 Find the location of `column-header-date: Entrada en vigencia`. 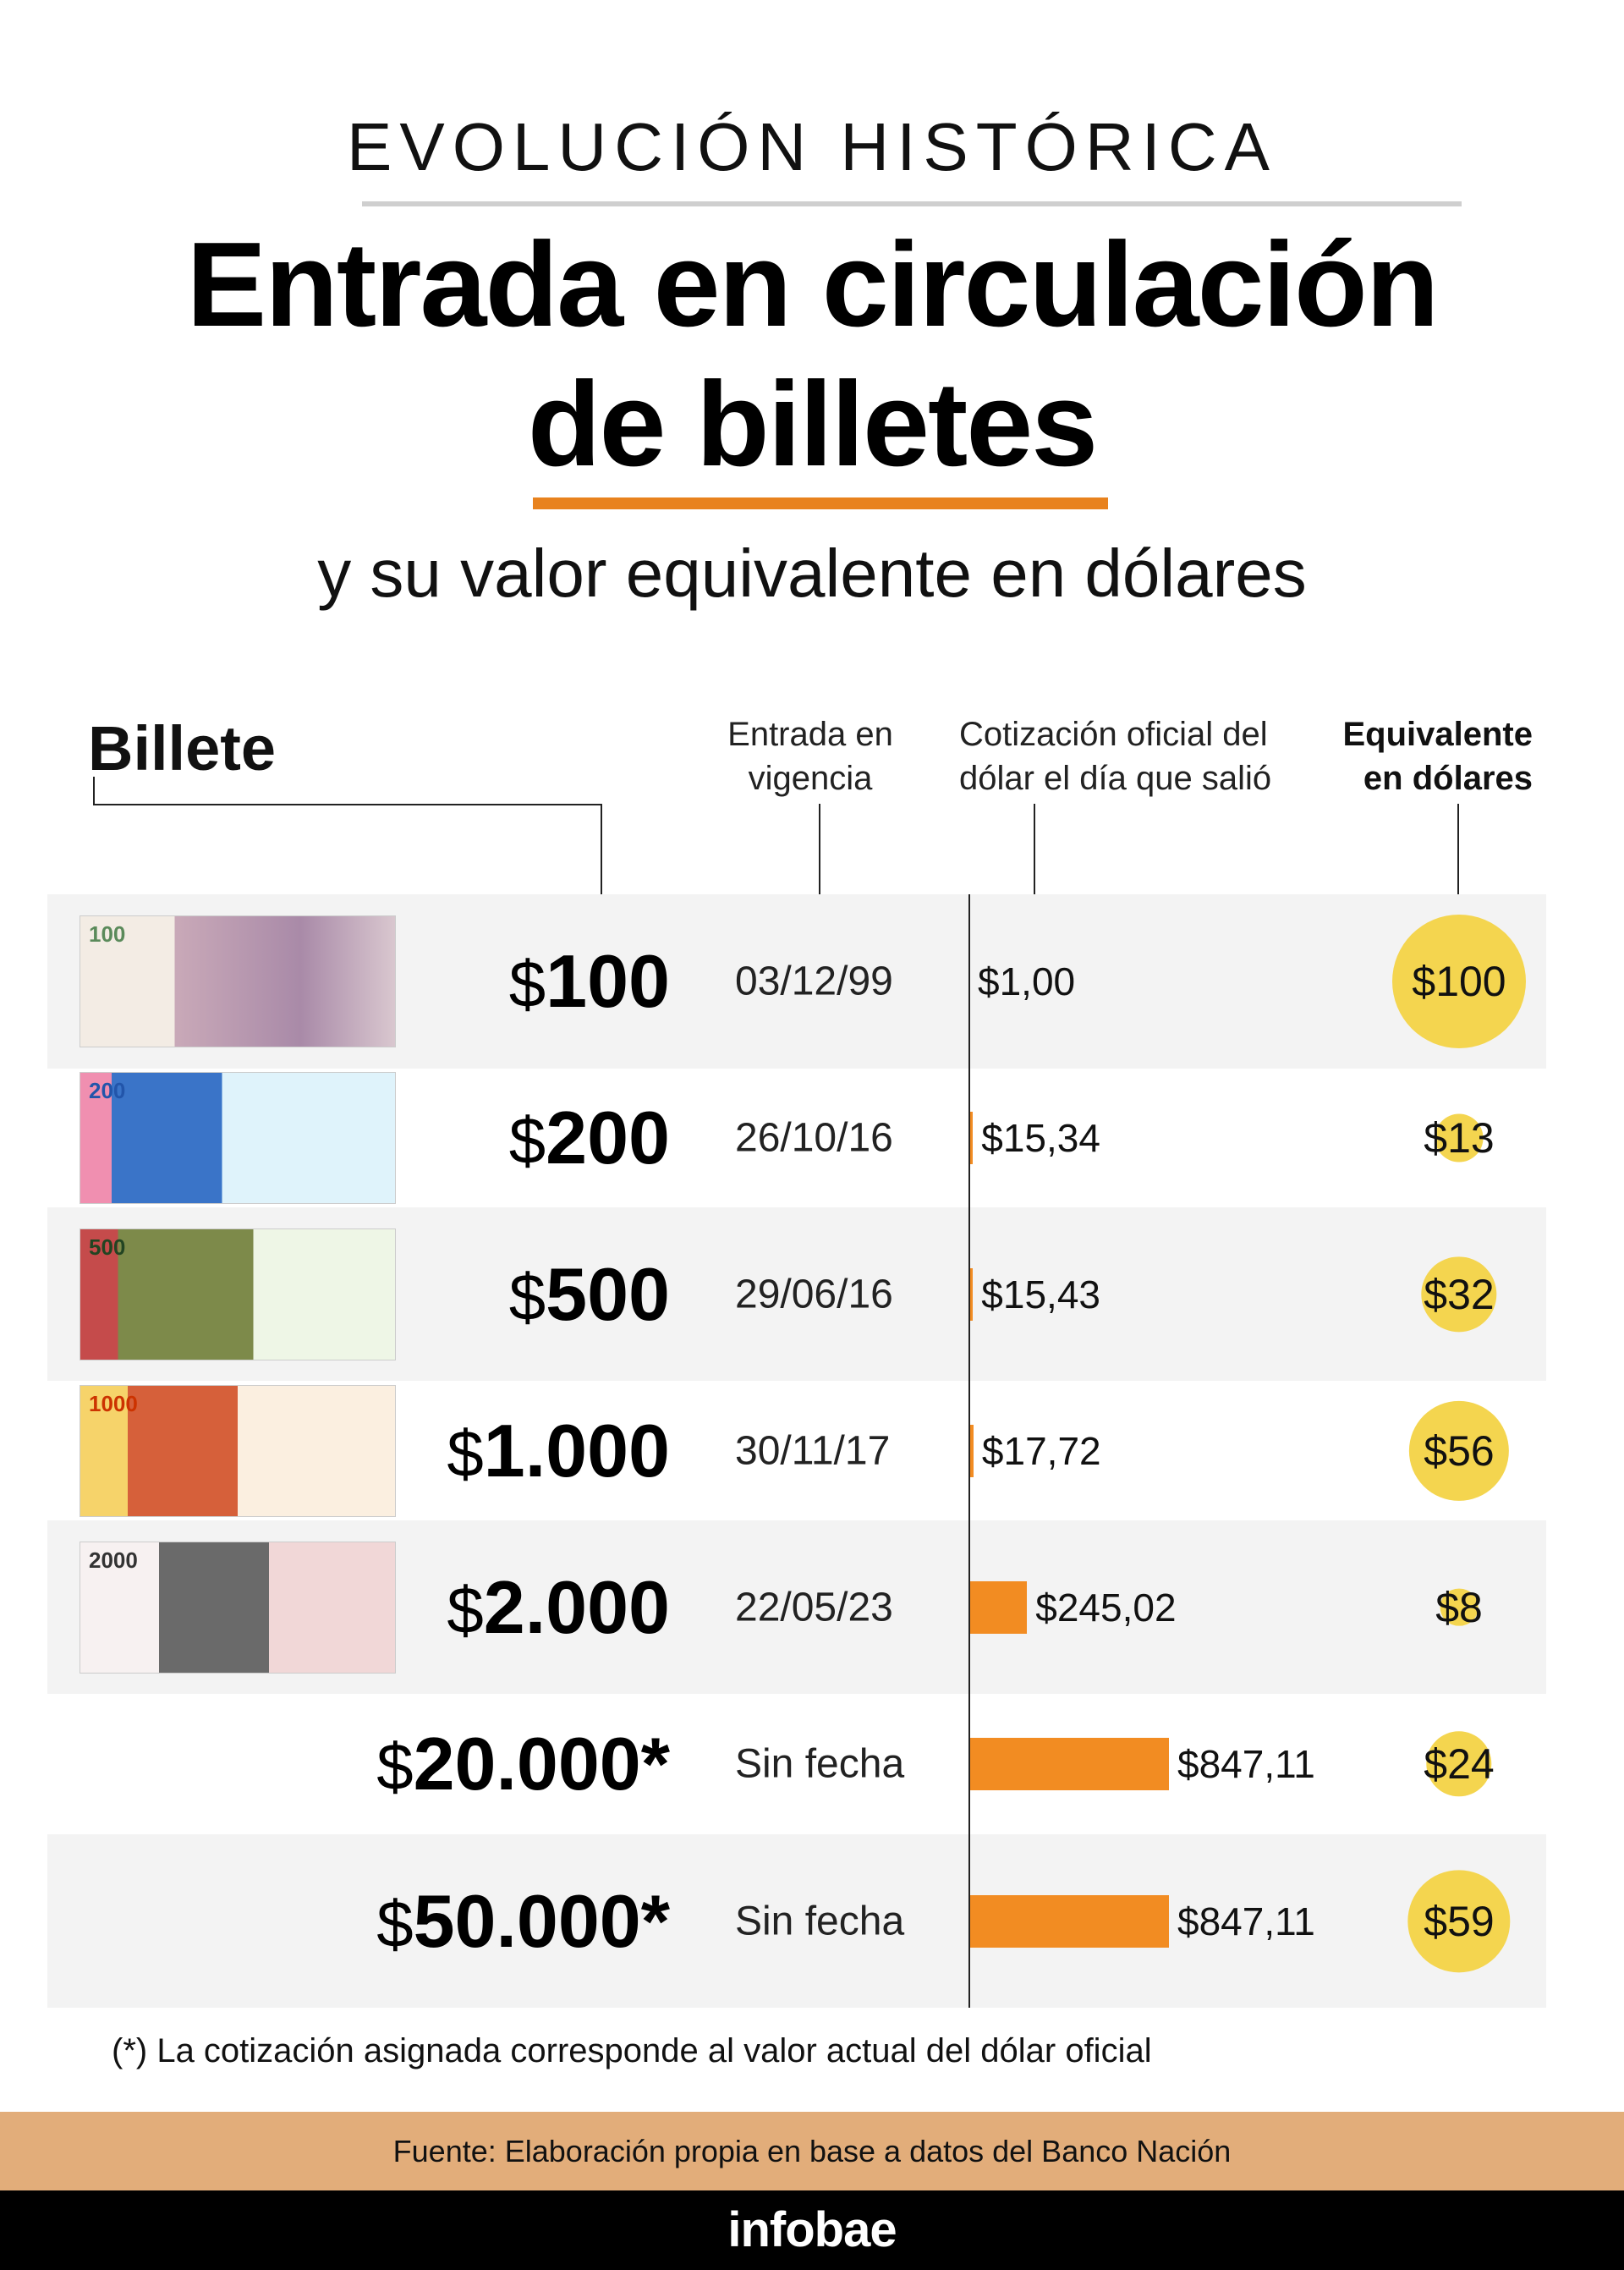

column-header-date: Entrada en vigencia is located at coordinates (810, 756).